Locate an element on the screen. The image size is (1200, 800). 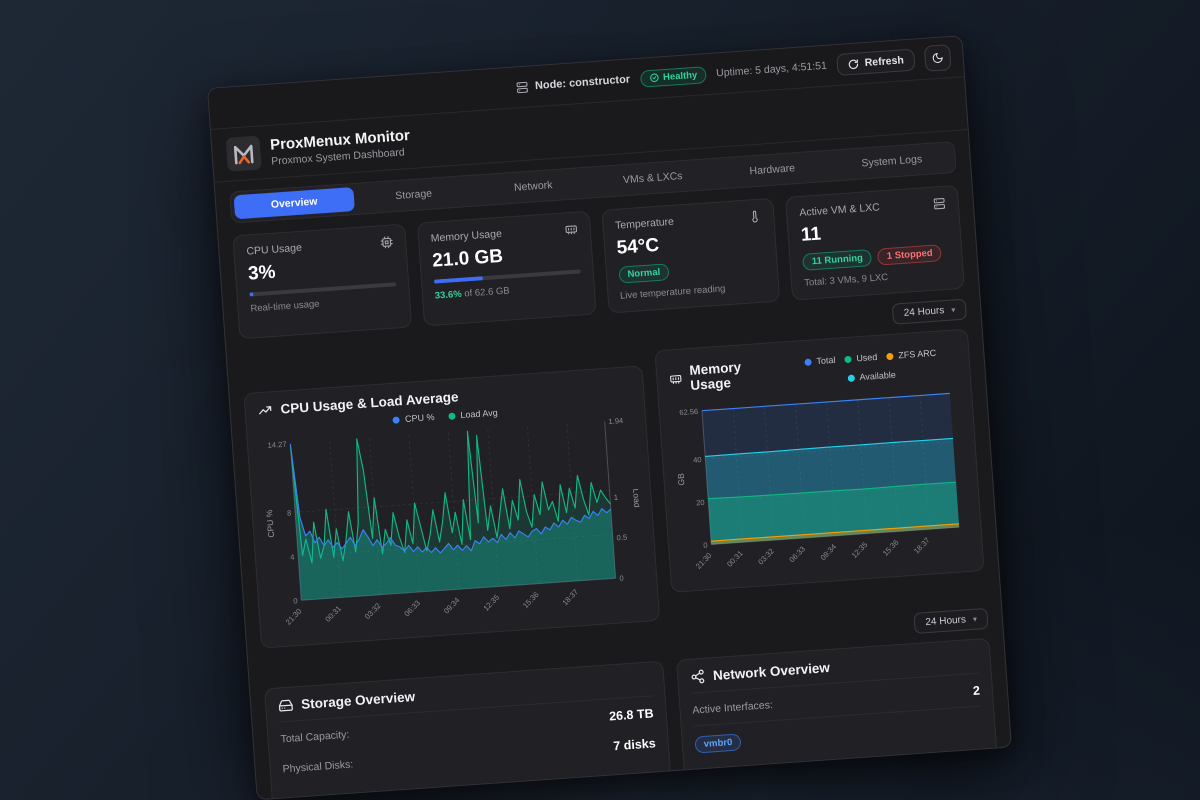
time-range-select-top: 24 Hours ▾ is located at coordinates (930, 311).